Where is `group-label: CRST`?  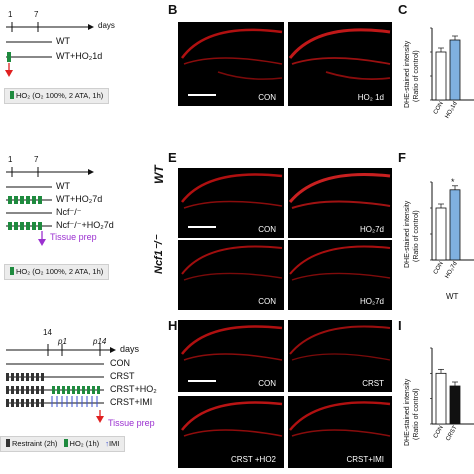
group-label: CRST is located at coordinates (122, 376).